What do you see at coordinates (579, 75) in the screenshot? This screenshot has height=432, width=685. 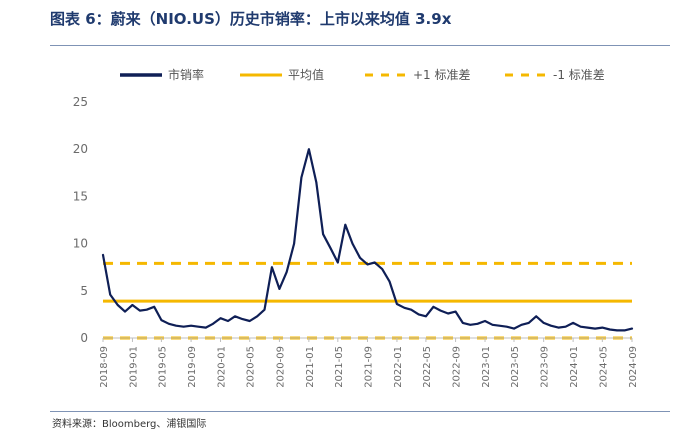 I see `legend-label: -1 标准差` at bounding box center [579, 75].